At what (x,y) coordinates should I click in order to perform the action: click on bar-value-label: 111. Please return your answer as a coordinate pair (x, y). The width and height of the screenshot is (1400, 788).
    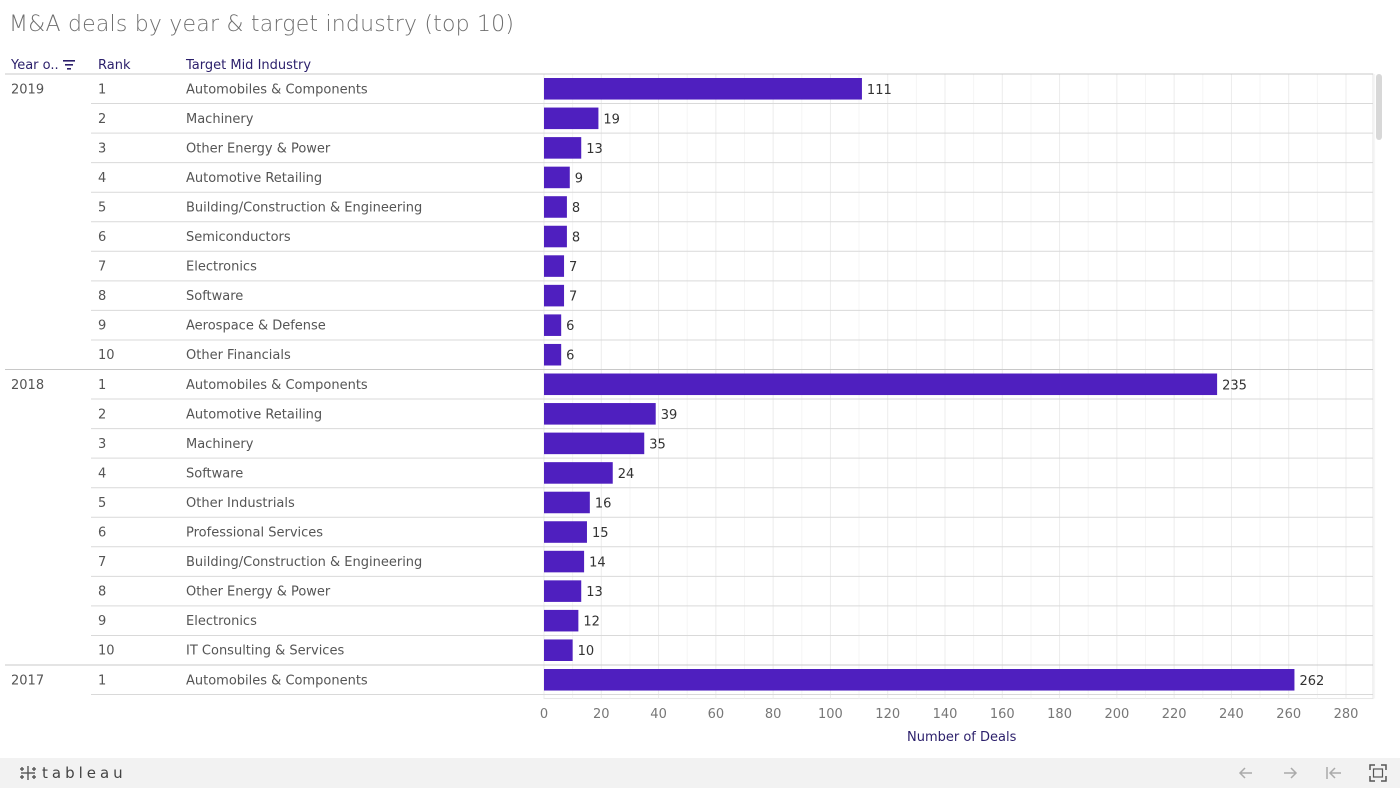
    Looking at the image, I should click on (879, 90).